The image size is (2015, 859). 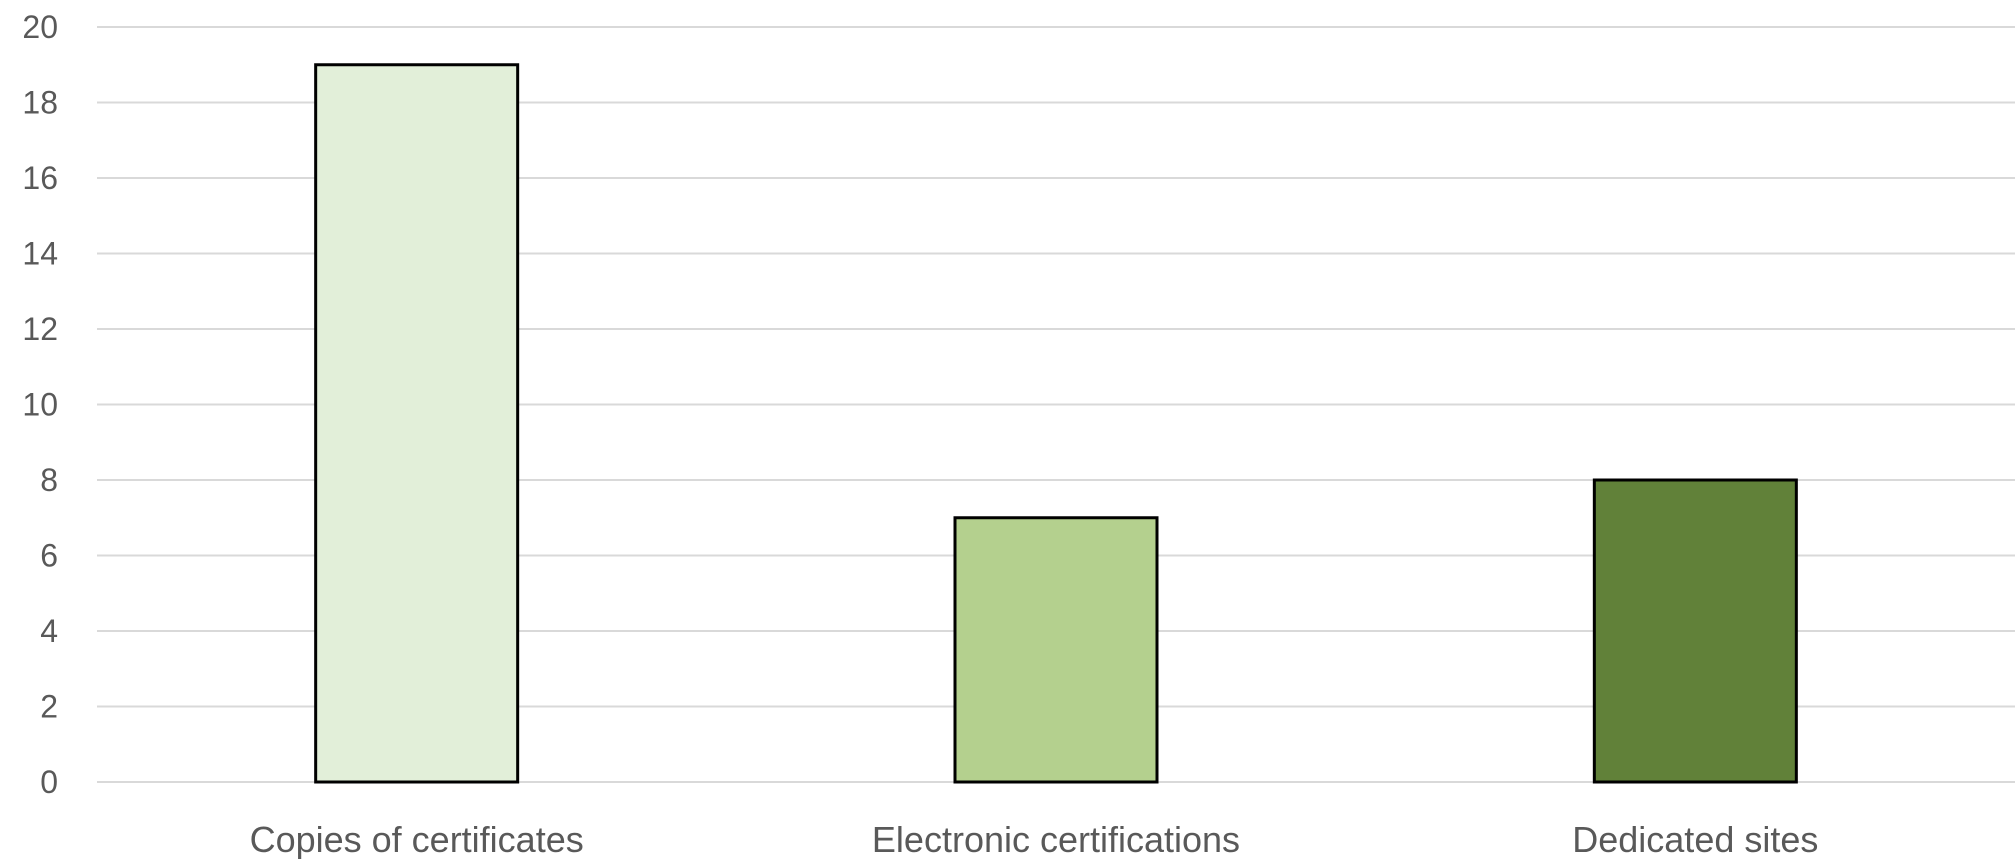 What do you see at coordinates (49, 707) in the screenshot?
I see `y-tick-label: 2` at bounding box center [49, 707].